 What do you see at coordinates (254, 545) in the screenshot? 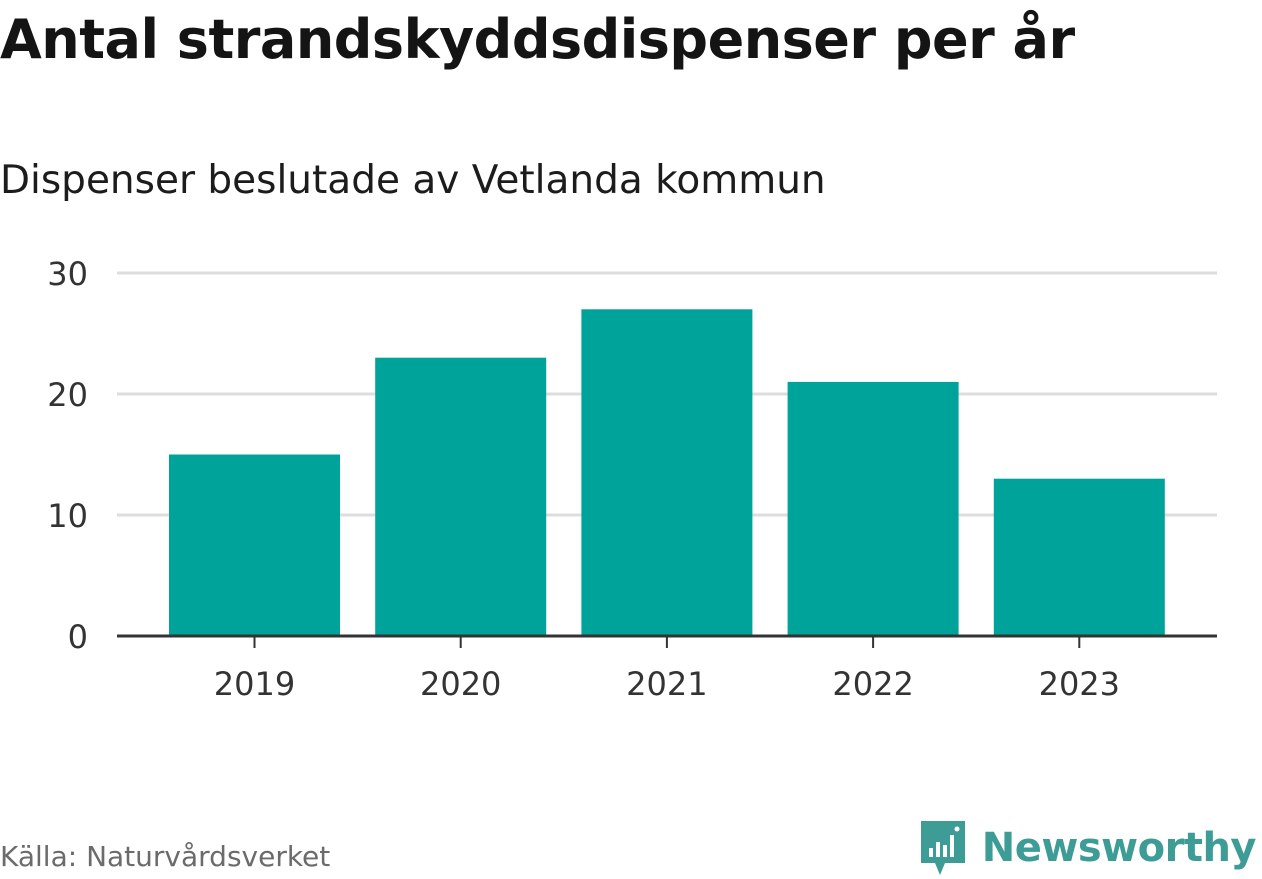
I see `bar-2019` at bounding box center [254, 545].